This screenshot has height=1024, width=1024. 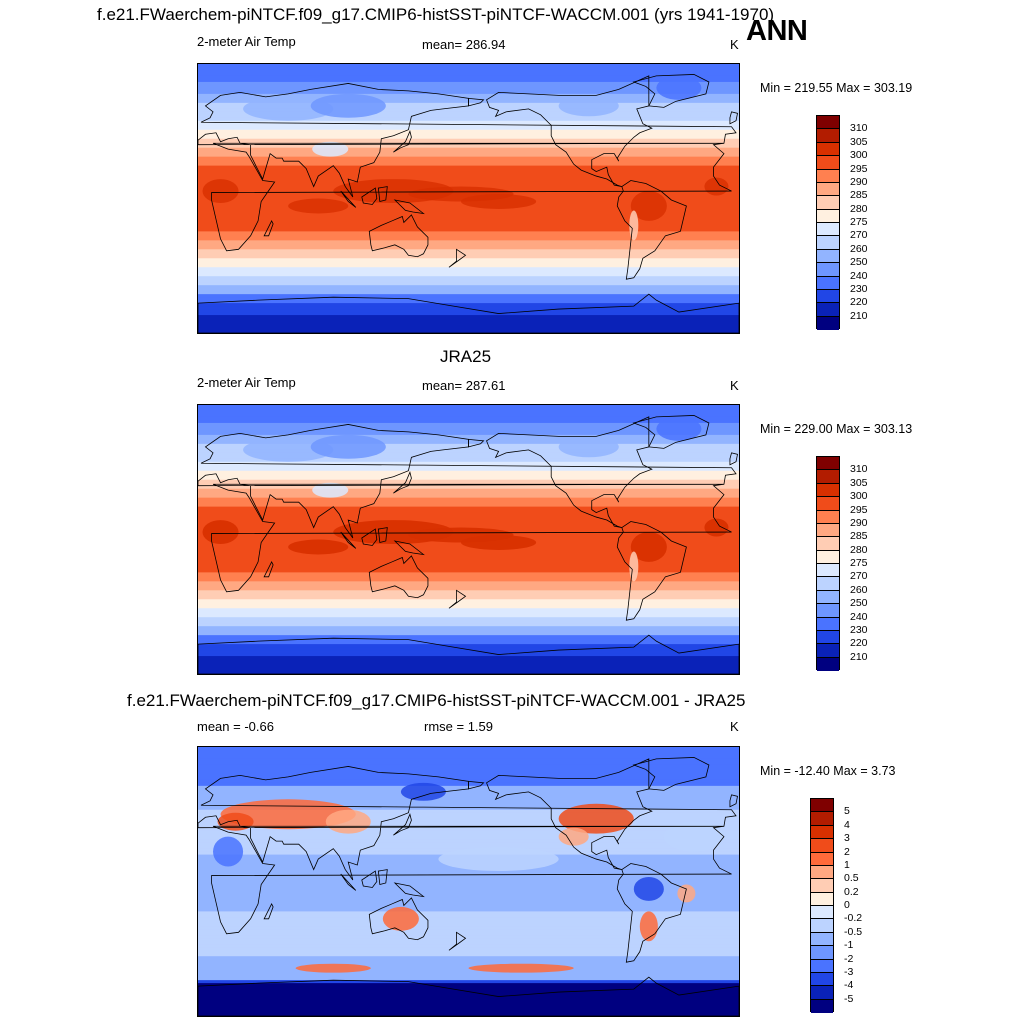 What do you see at coordinates (849, 945) in the screenshot?
I see `colorbar-tick-label: -1` at bounding box center [849, 945].